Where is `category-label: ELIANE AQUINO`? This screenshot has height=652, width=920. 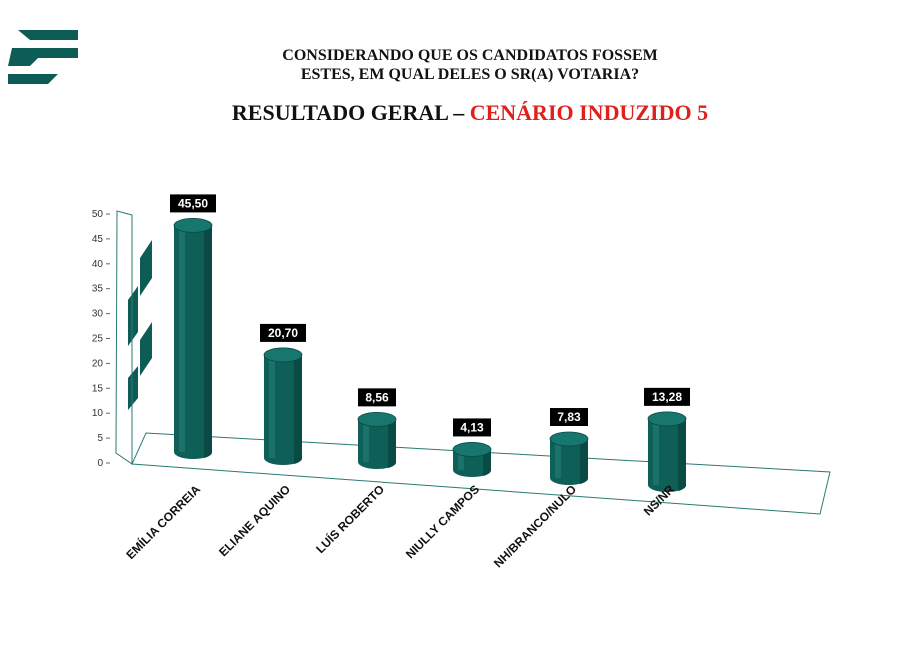
category-label: ELIANE AQUINO is located at coordinates (254, 520).